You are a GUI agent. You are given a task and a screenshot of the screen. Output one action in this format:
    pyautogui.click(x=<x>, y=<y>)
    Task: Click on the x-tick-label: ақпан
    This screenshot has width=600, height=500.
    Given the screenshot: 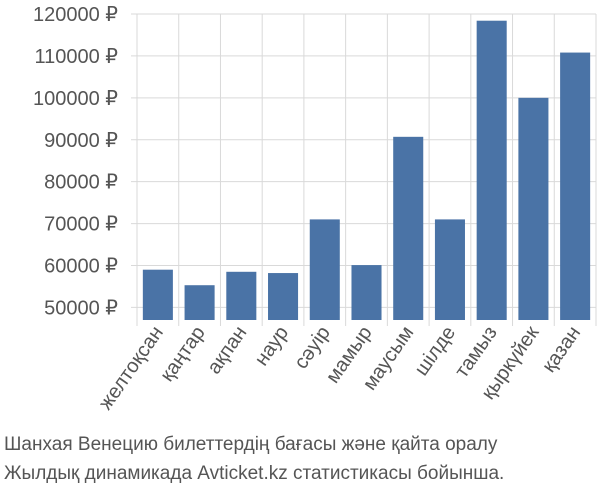 What is the action you would take?
    pyautogui.click(x=227, y=350)
    